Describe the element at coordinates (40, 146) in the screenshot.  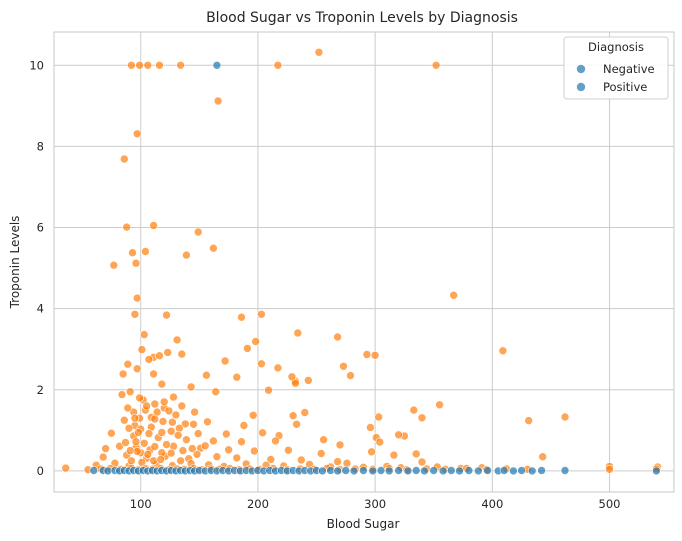
I see `y-tick-label: 8` at that location.